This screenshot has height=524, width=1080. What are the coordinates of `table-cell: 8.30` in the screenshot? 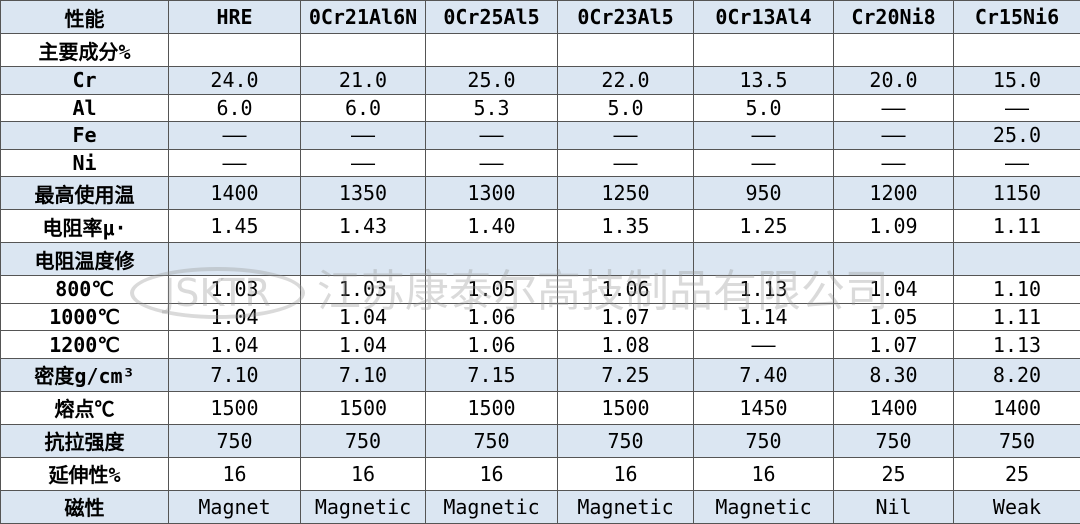 It's located at (893, 374).